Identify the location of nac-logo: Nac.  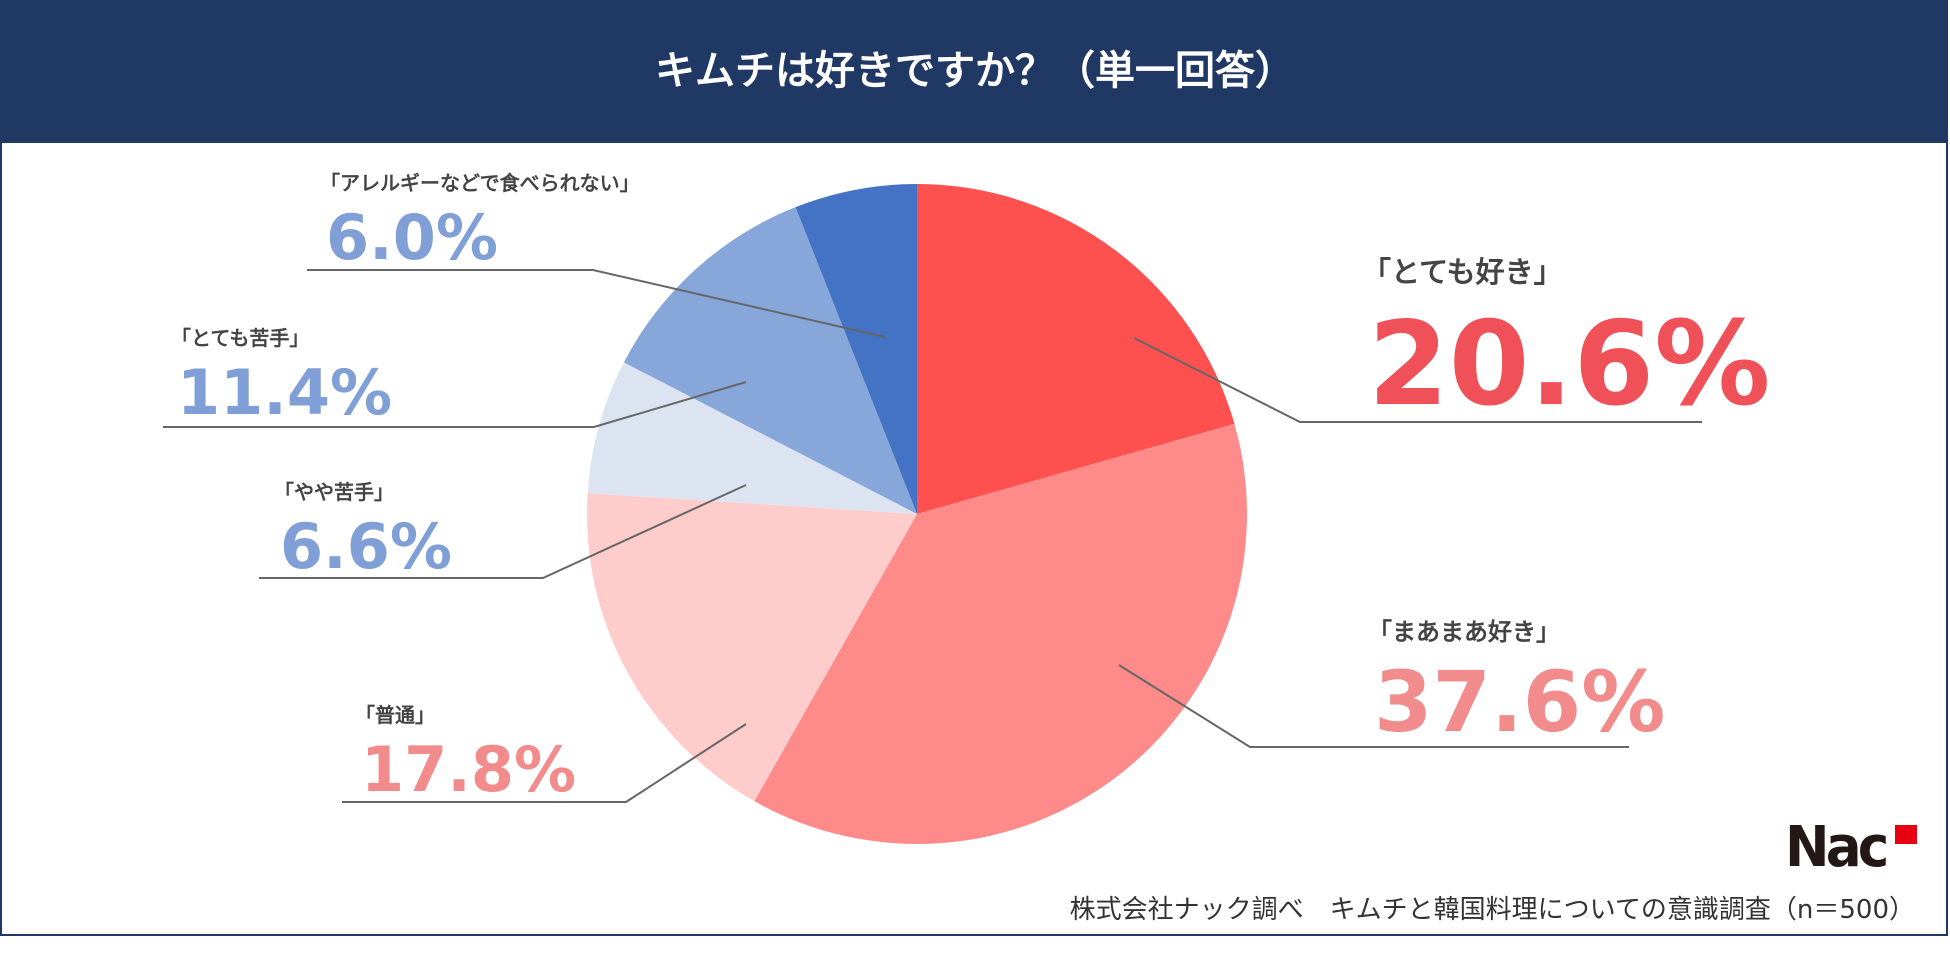
(1851, 847).